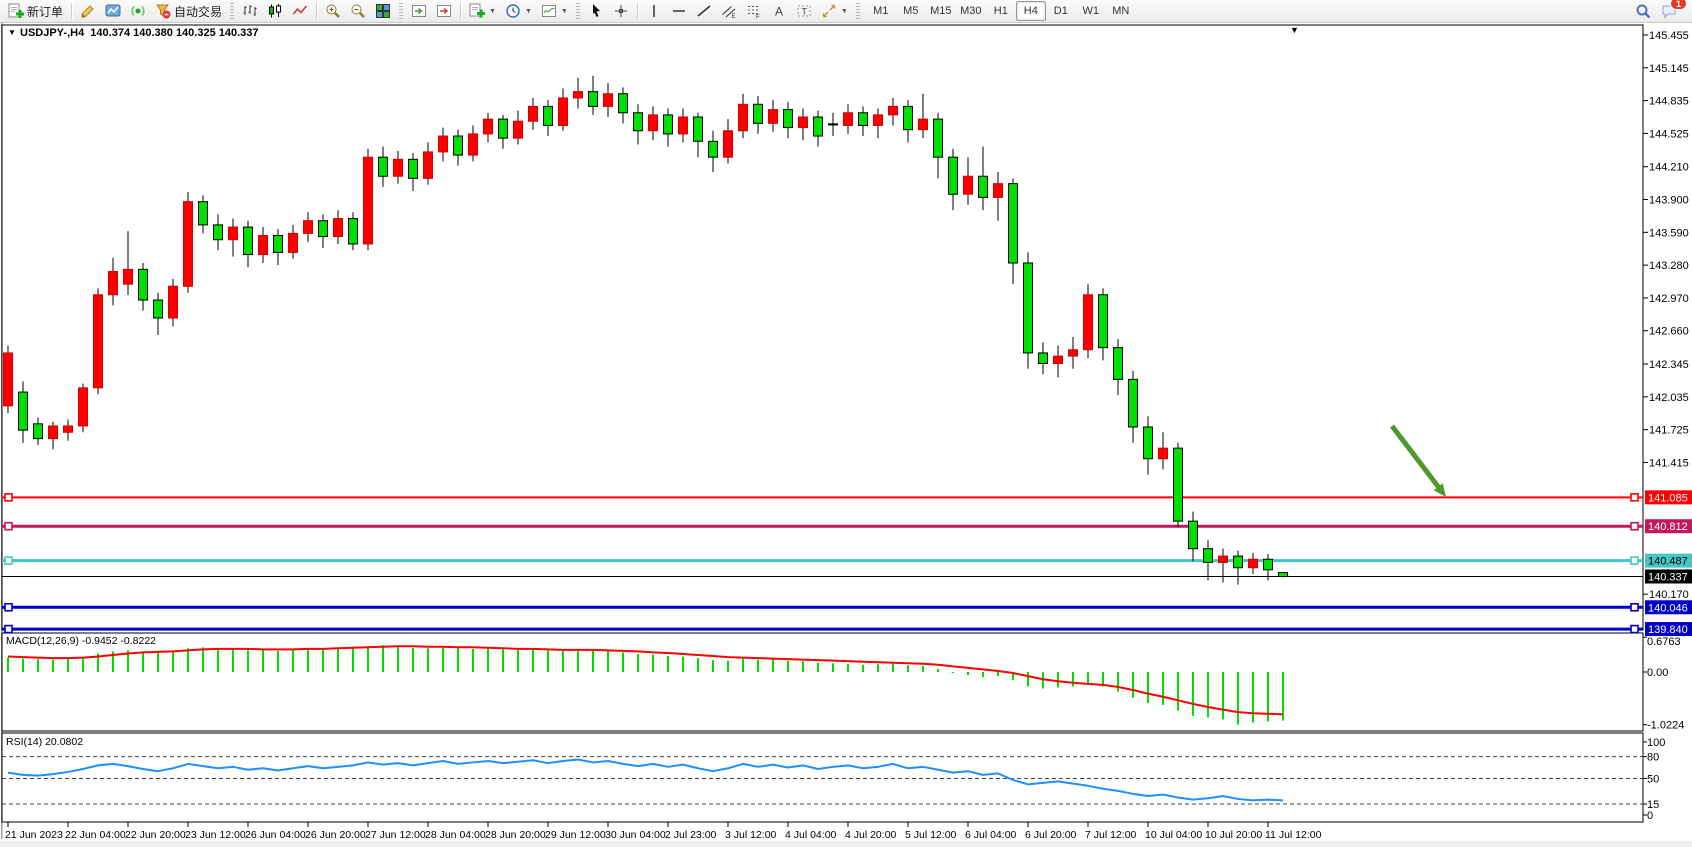 The width and height of the screenshot is (1692, 847). I want to click on timeframe-M5: M5, so click(911, 11).